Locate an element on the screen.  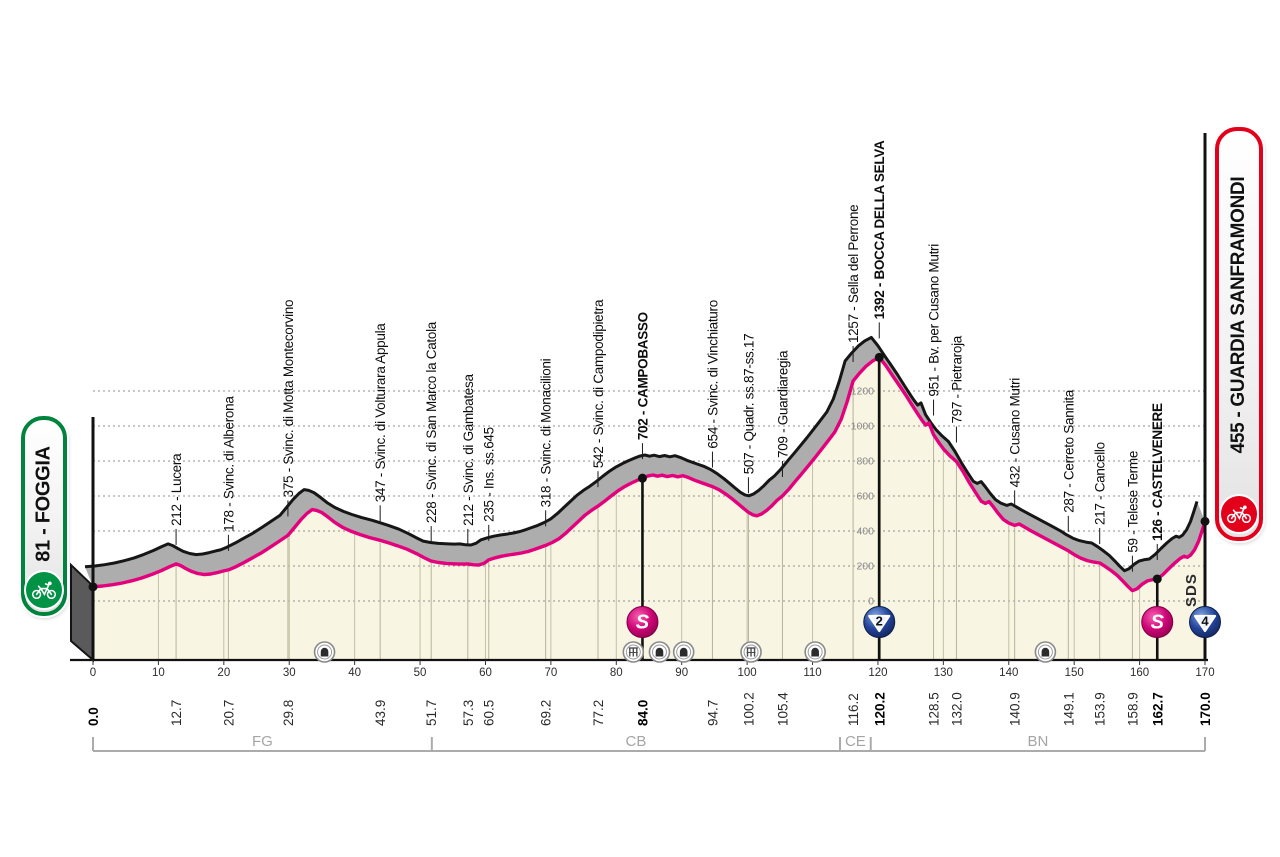
waypoint-label: 375 - Svinc. di Motta Montecorvino is located at coordinates (288, 399).